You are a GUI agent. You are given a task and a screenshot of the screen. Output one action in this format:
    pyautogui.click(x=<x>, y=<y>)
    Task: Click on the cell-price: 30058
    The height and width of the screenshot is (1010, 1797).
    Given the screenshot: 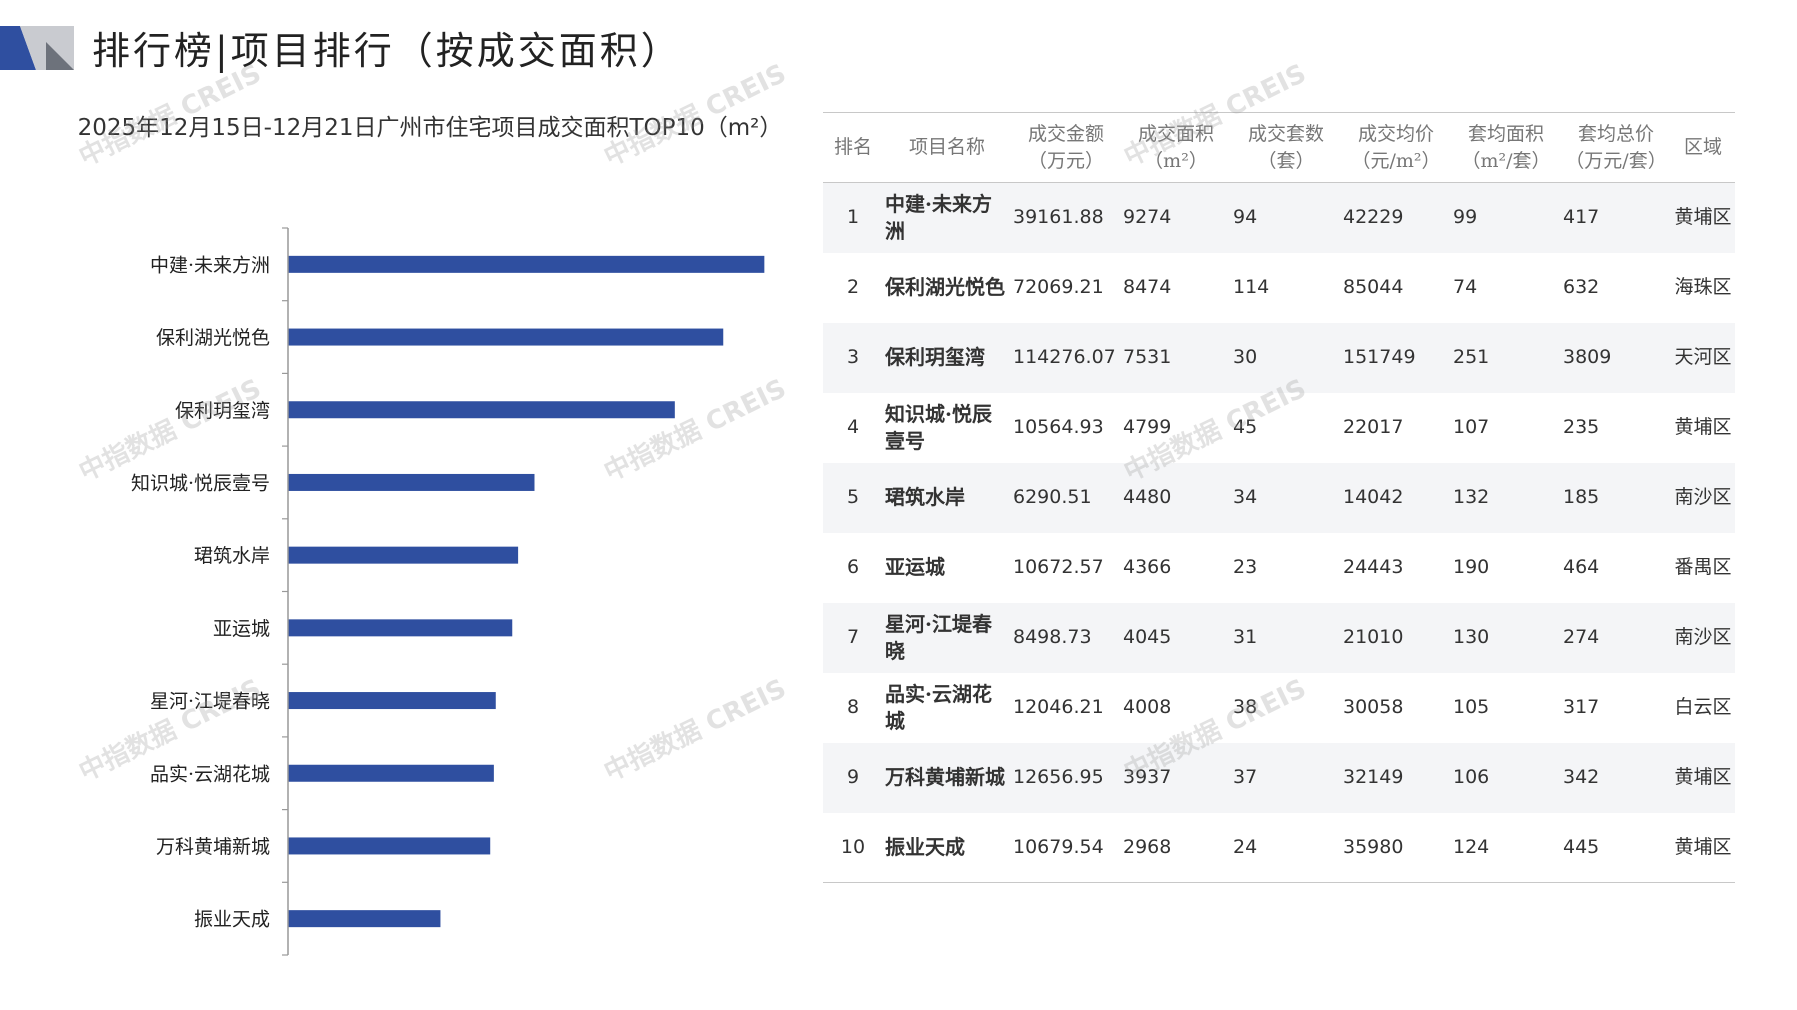 What is the action you would take?
    pyautogui.click(x=1373, y=707)
    